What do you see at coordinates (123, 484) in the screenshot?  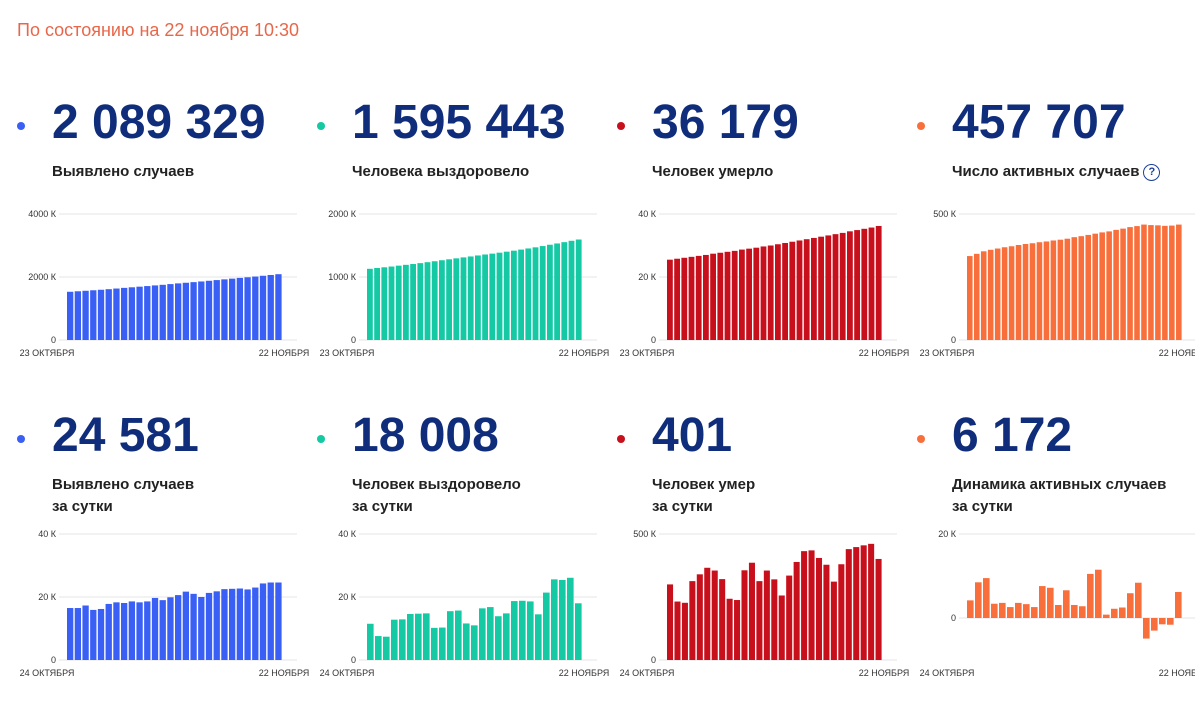 I see `stat-label-line1: Выявлено случаев` at bounding box center [123, 484].